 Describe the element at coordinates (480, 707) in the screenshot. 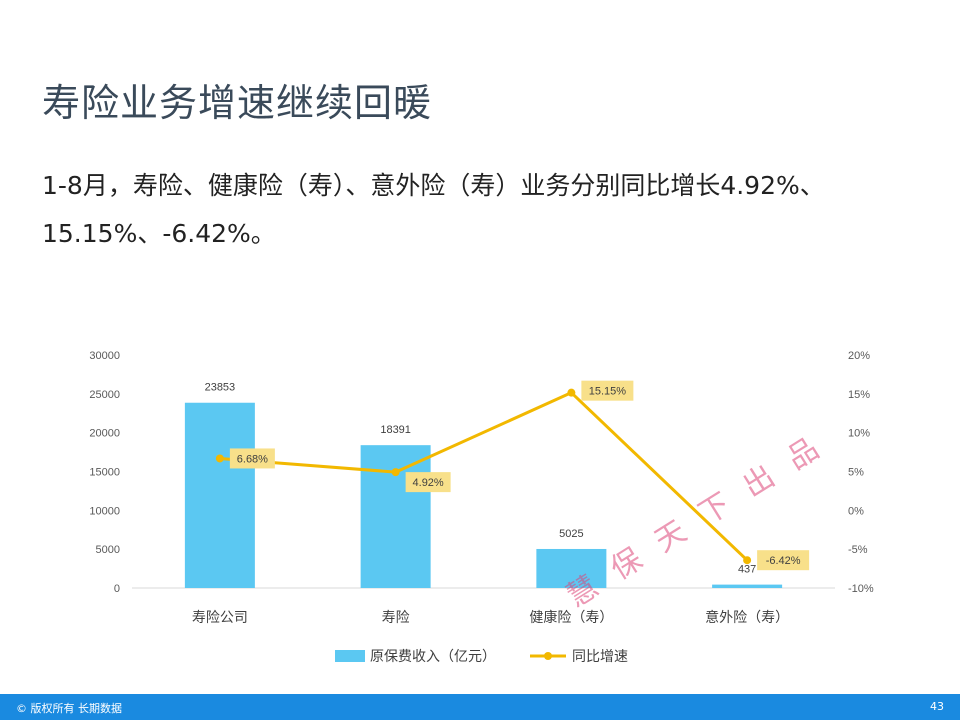

I see `footer-bar: © 版权所有 长期数据 43` at that location.